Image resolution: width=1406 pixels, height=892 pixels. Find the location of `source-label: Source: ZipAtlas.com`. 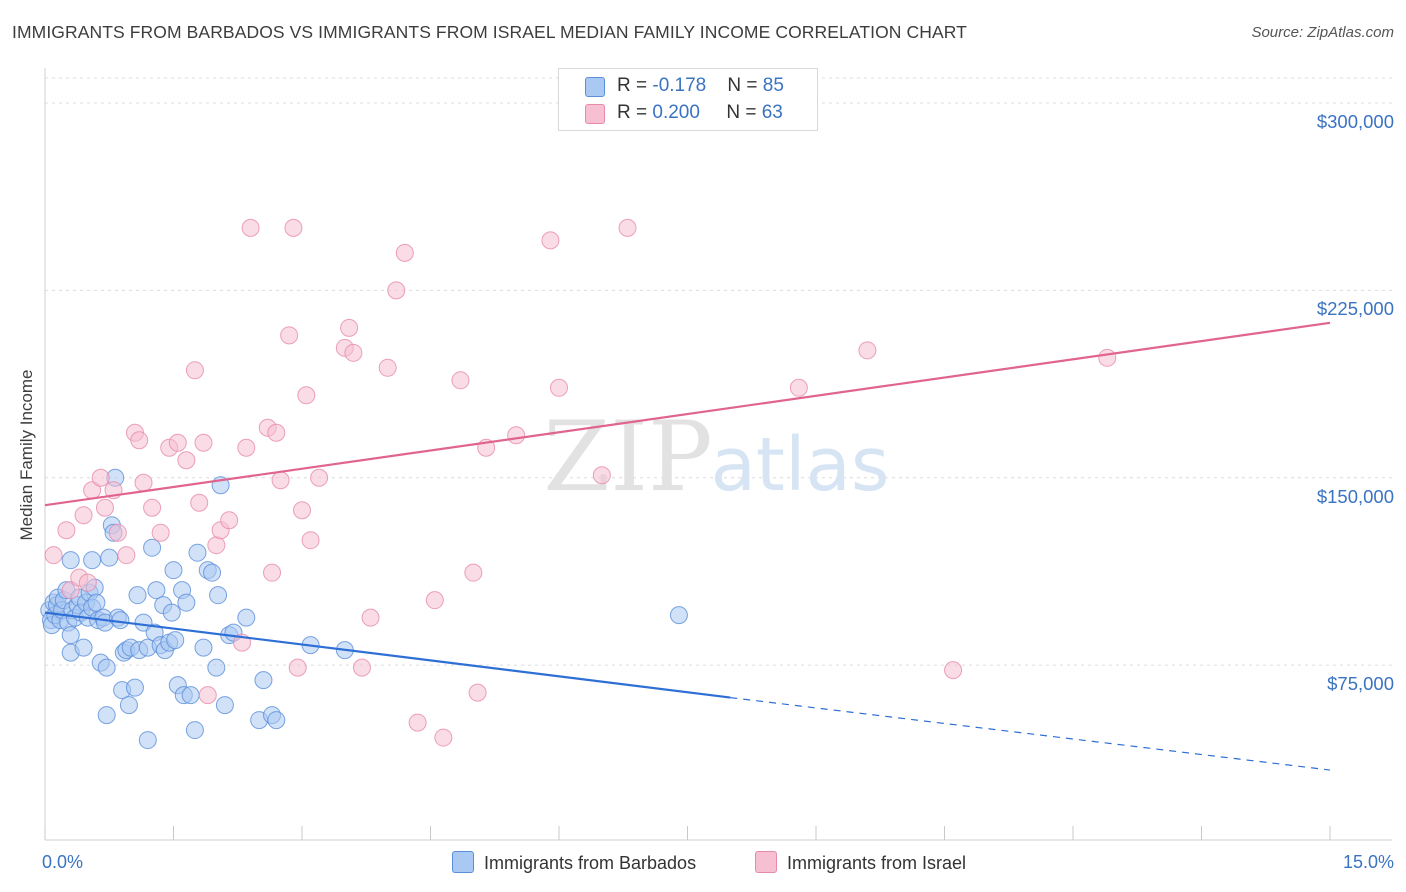

source-label: Source: ZipAtlas.com is located at coordinates (1322, 32).